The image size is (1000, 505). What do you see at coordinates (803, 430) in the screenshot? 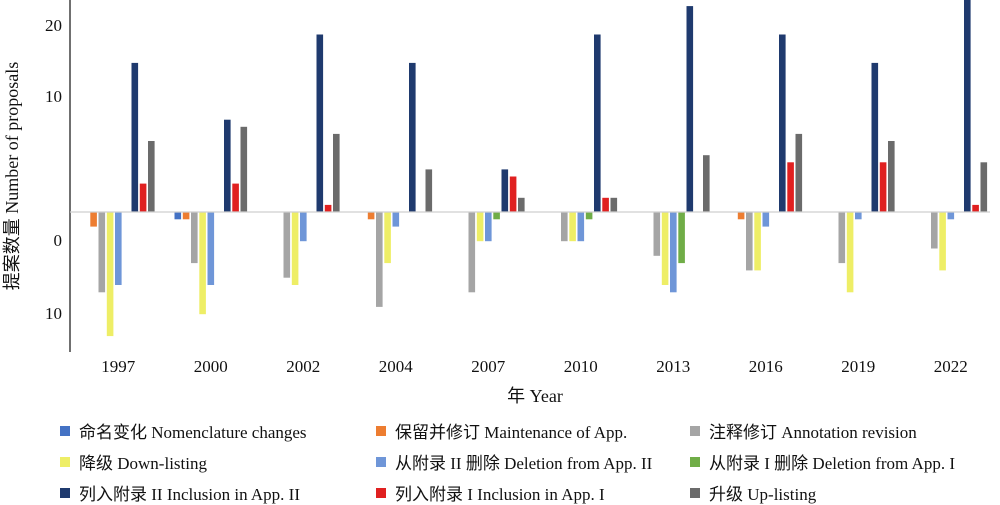
I see `legend-item: 注释修订 Annotation revision` at bounding box center [803, 430].